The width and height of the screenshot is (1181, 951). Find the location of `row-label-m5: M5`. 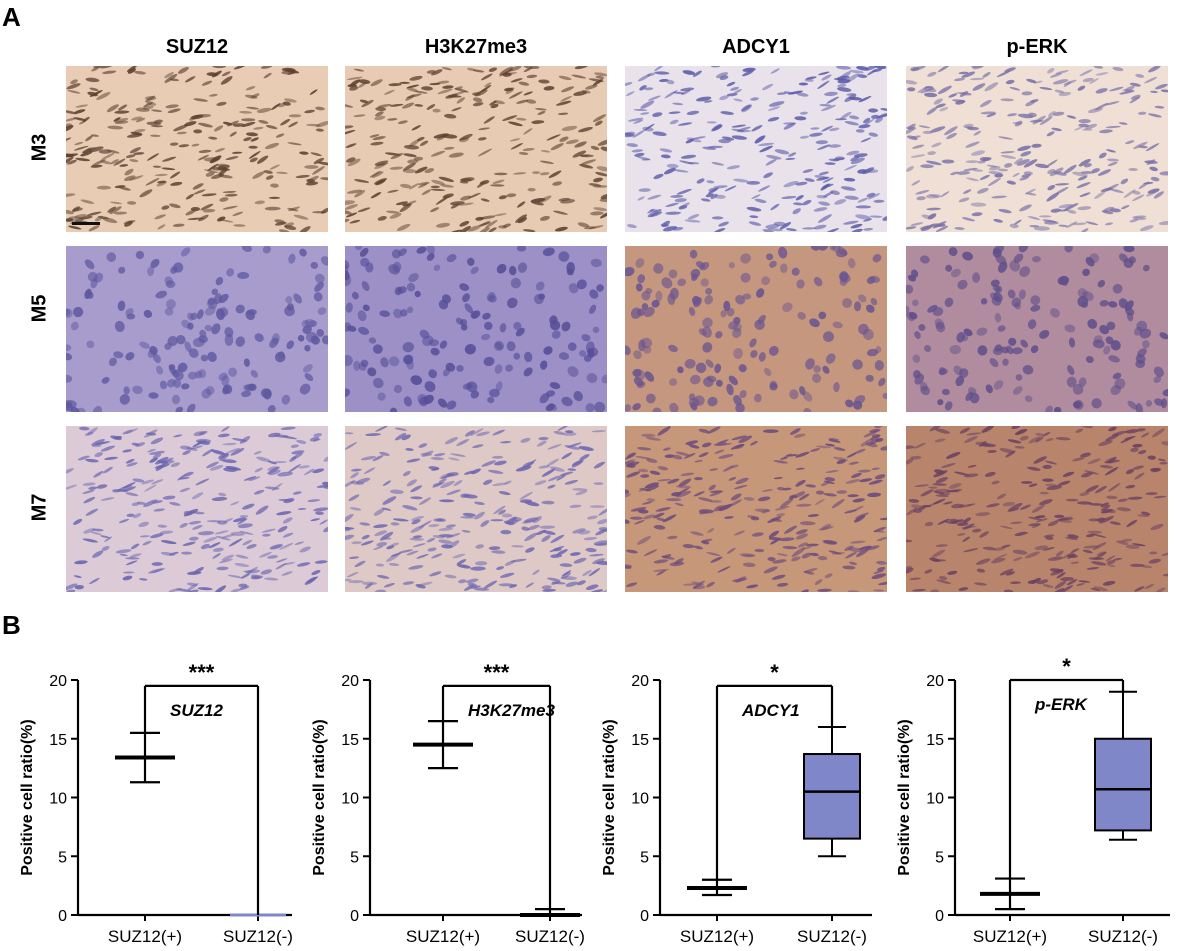

row-label-m5: M5 is located at coordinates (39, 308).